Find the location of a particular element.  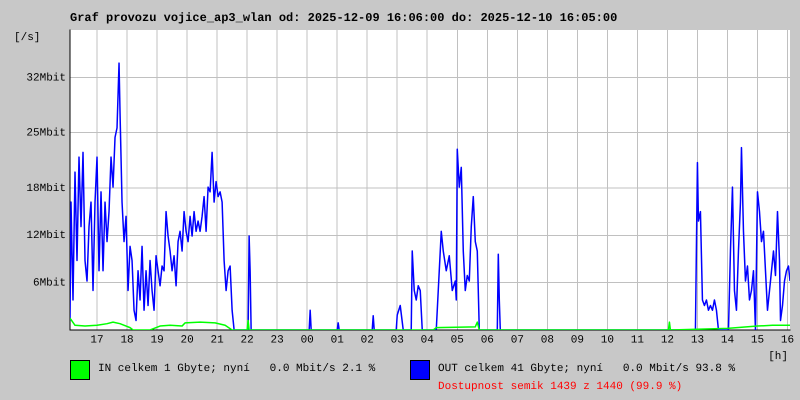

x-tick-label: 14 is located at coordinates (727, 340).